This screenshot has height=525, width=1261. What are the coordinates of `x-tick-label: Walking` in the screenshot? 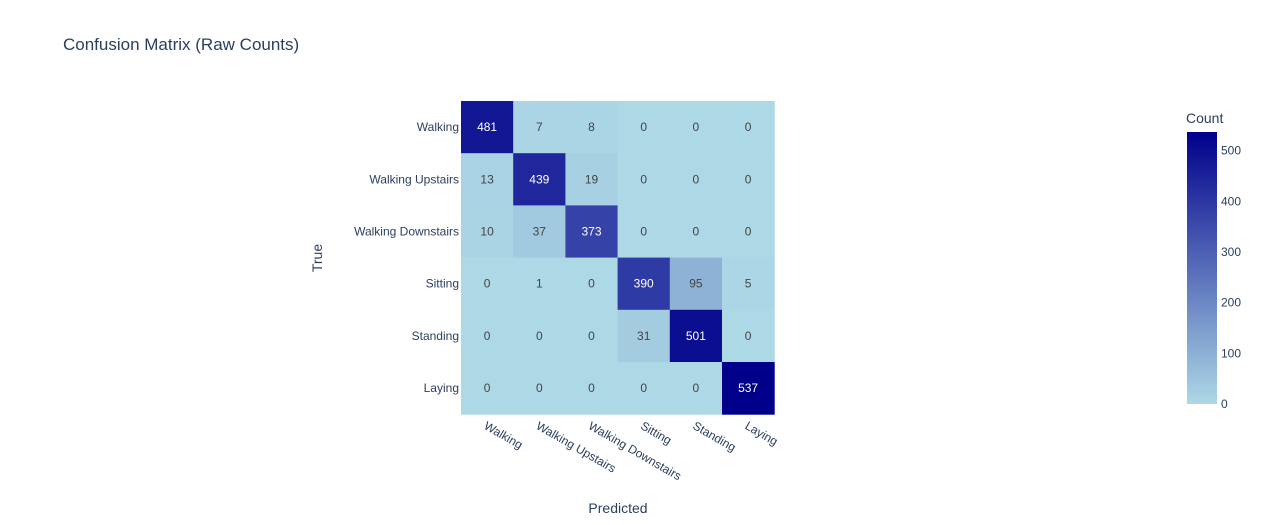 It's located at (504, 435).